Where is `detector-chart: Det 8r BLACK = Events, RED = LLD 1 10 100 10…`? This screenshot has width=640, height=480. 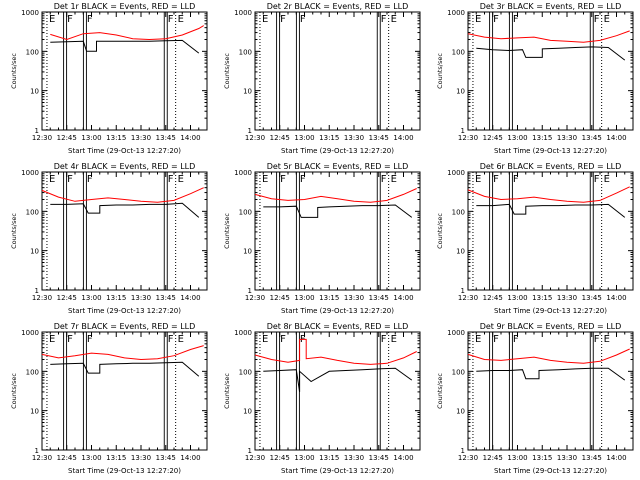
detector-chart: Det 8r BLACK = Events, RED = LLD 1 10 100 10… is located at coordinates (322, 398).